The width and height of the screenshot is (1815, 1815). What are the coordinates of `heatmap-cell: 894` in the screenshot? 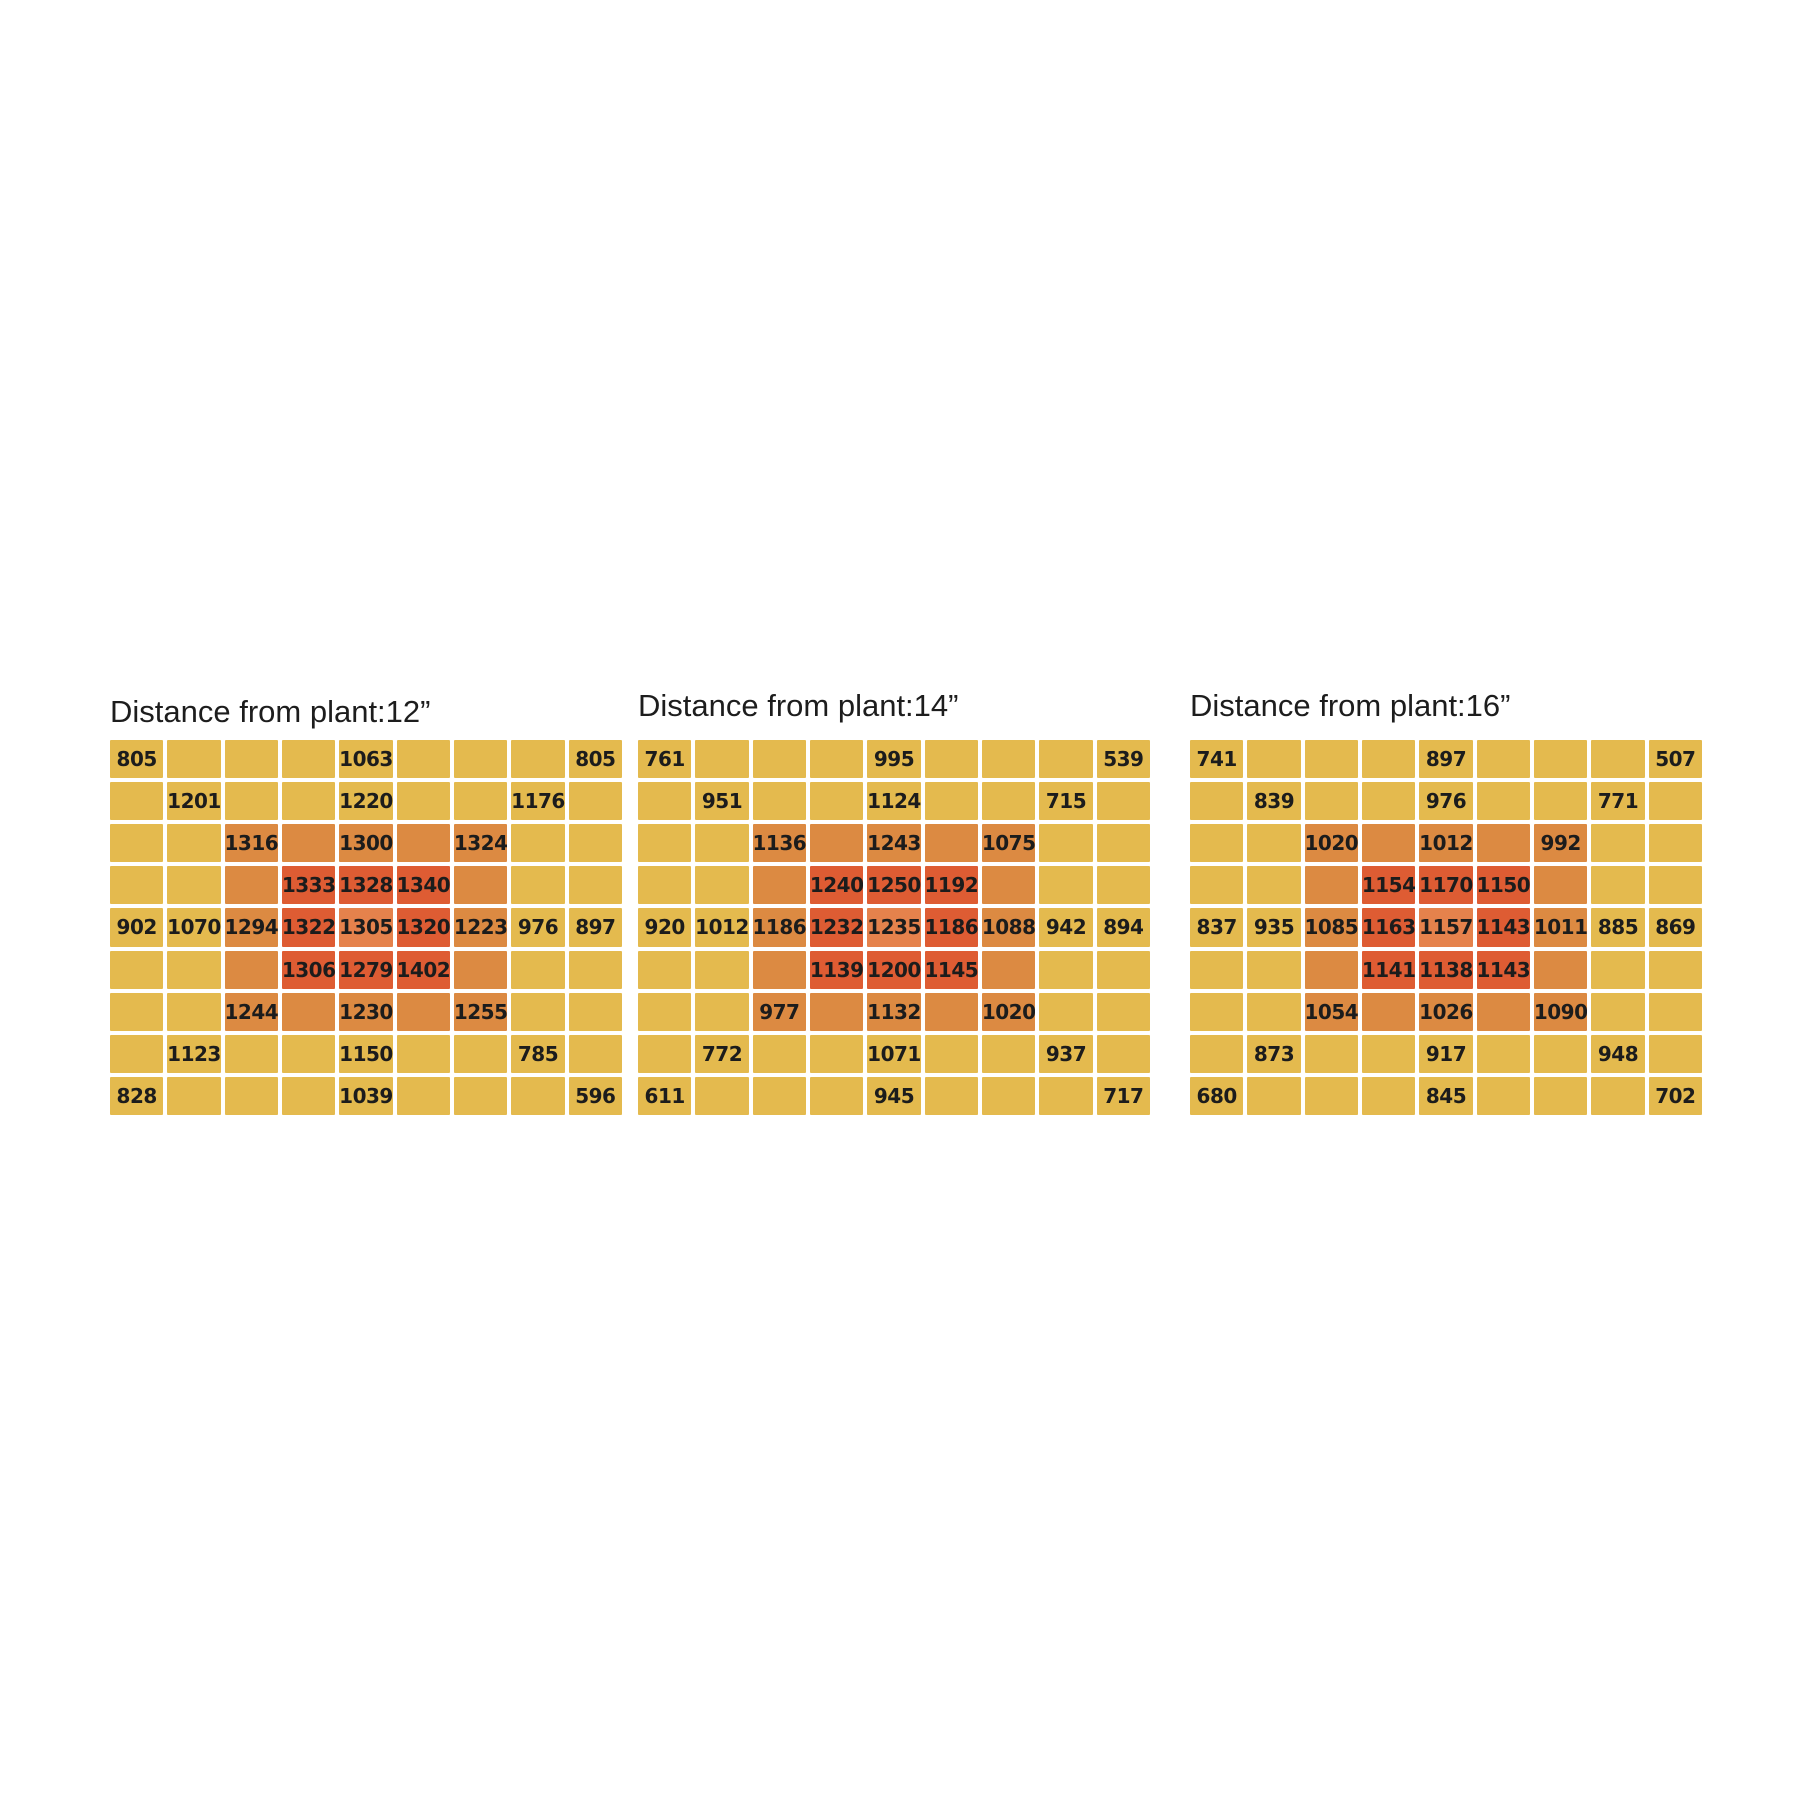 It's located at (1123, 927).